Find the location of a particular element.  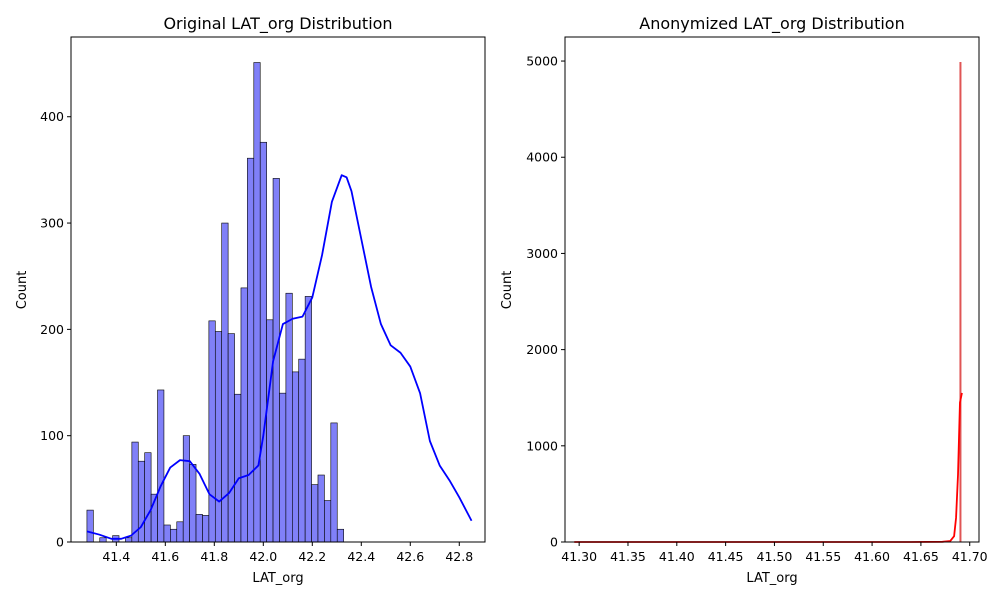

right-y-ticks: 0 1000 2000 3000 4000 5000 is located at coordinates (545, 302).